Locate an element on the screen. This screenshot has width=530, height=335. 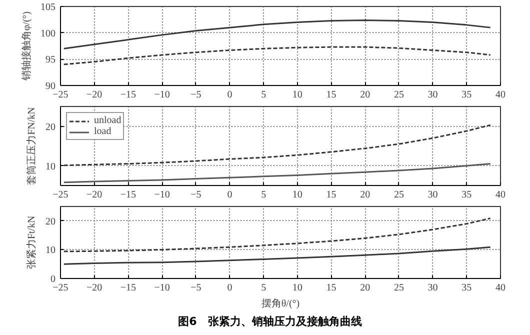
y-axis-title: 套筒正压力FN/kN is located at coordinates (32, 146).